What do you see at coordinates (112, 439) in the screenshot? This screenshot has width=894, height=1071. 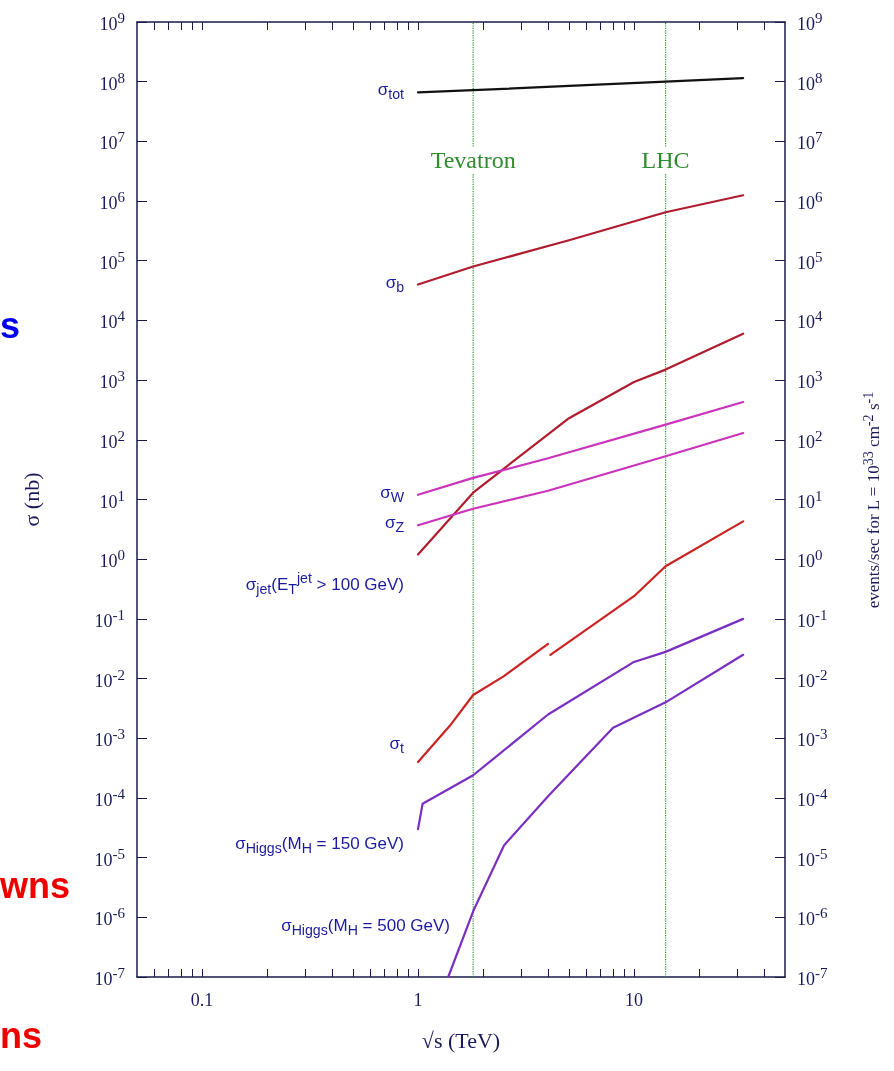 I see `text: 10$^{2}$` at bounding box center [112, 439].